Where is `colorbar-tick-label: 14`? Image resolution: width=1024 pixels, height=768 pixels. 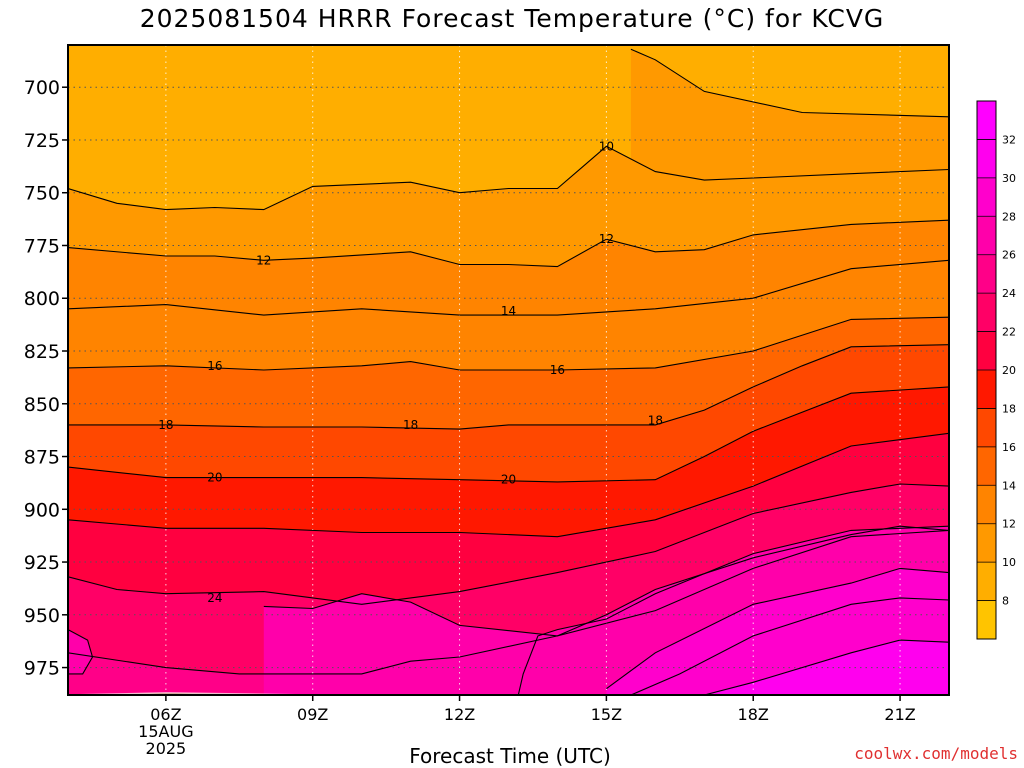 colorbar-tick-label: 14 is located at coordinates (1009, 485).